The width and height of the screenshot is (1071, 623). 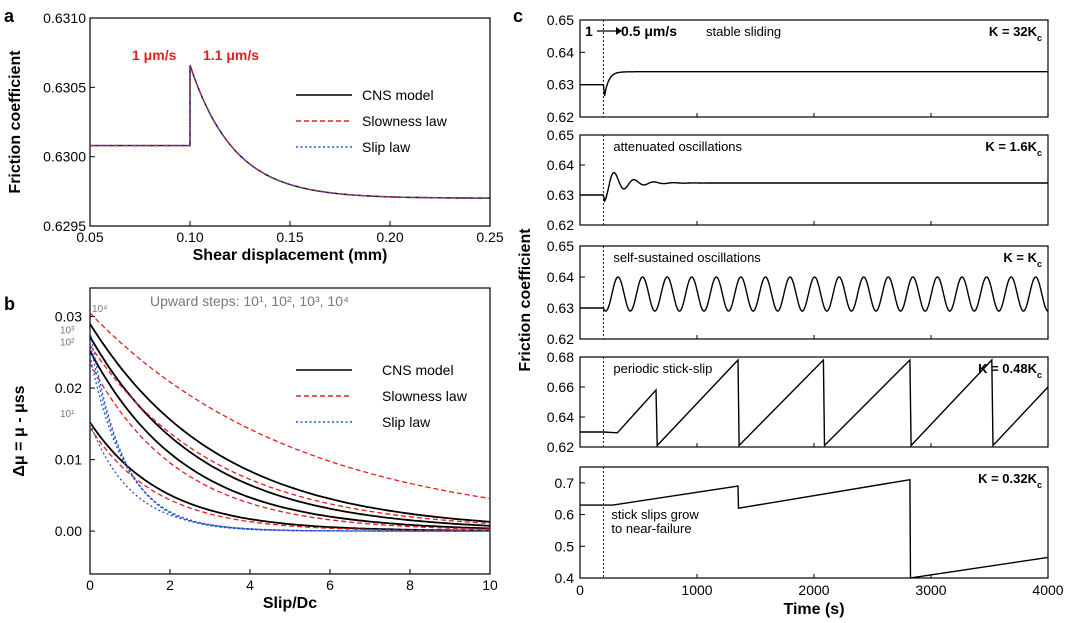 I want to click on panel-a-label: a, so click(x=9, y=16).